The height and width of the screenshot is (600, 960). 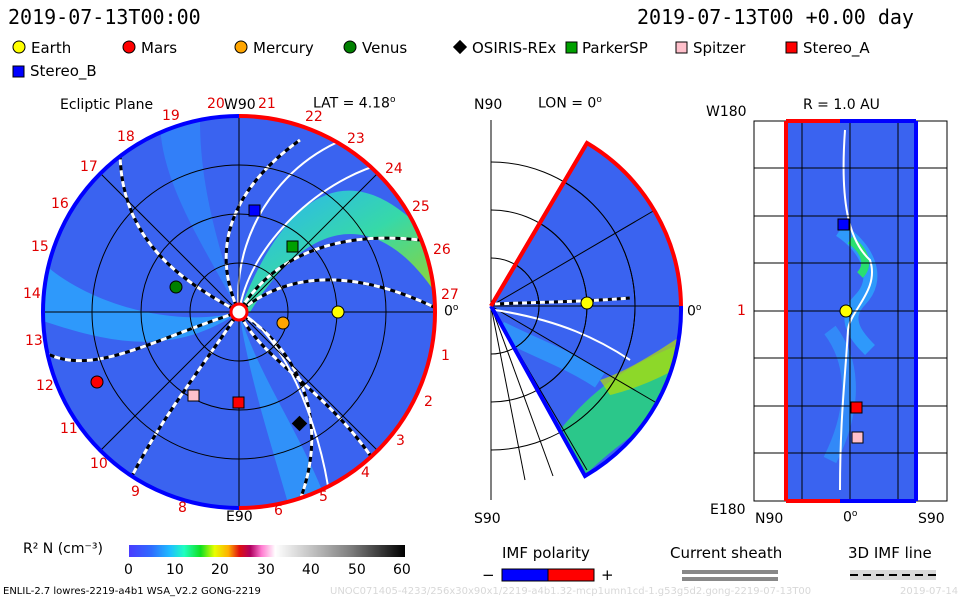 I want to click on colorbar-tick-10: 10, so click(x=175, y=570).